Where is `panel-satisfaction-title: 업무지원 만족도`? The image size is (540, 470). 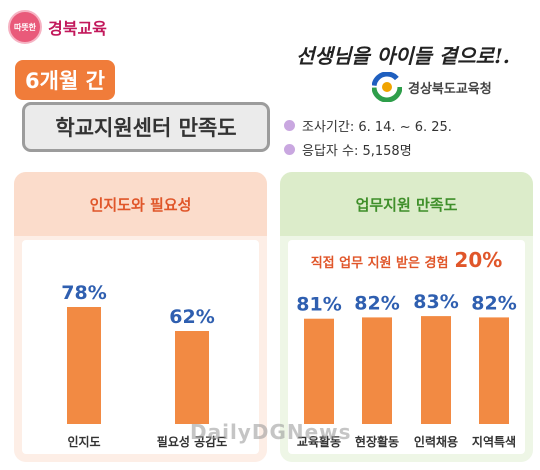
panel-satisfaction-title: 업무지원 만족도 is located at coordinates (406, 204).